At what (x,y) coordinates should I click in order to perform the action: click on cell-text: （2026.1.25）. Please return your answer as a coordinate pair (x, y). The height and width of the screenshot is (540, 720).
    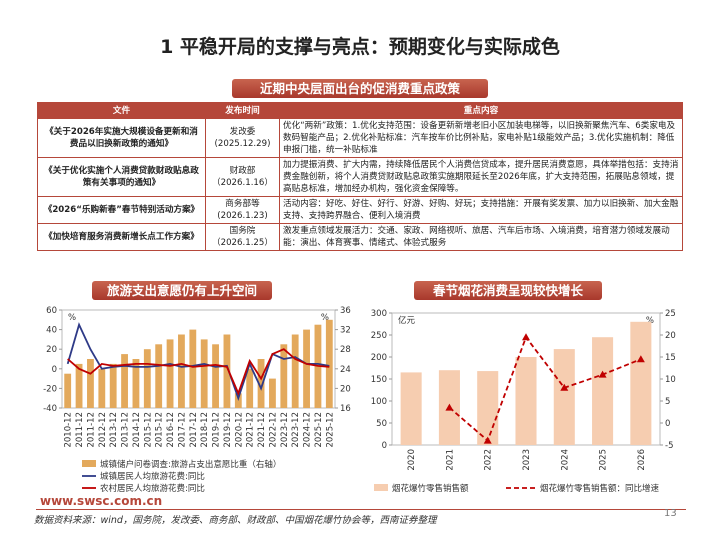
    Looking at the image, I should click on (242, 243).